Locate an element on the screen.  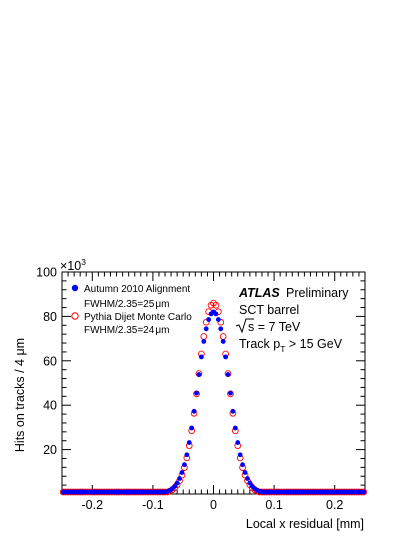
sqrt-symbol is located at coordinates (244, 326).